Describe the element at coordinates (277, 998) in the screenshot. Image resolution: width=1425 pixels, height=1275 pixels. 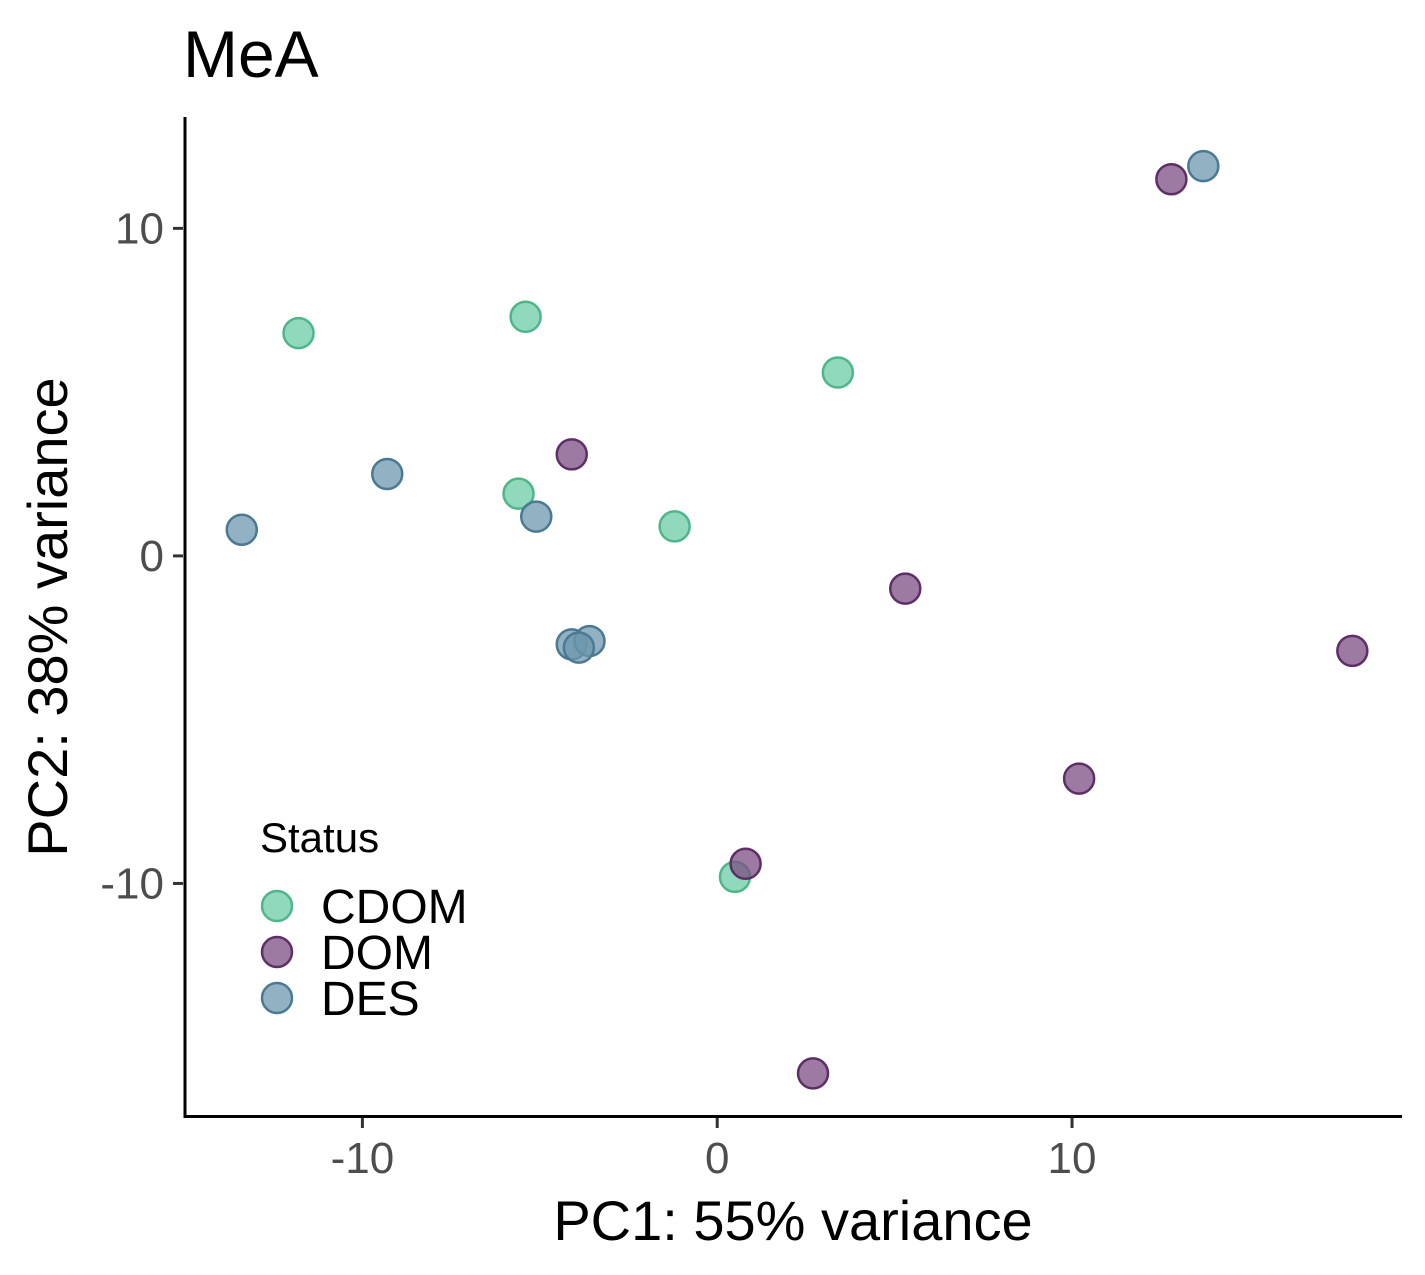
I see `legend-key-des` at that location.